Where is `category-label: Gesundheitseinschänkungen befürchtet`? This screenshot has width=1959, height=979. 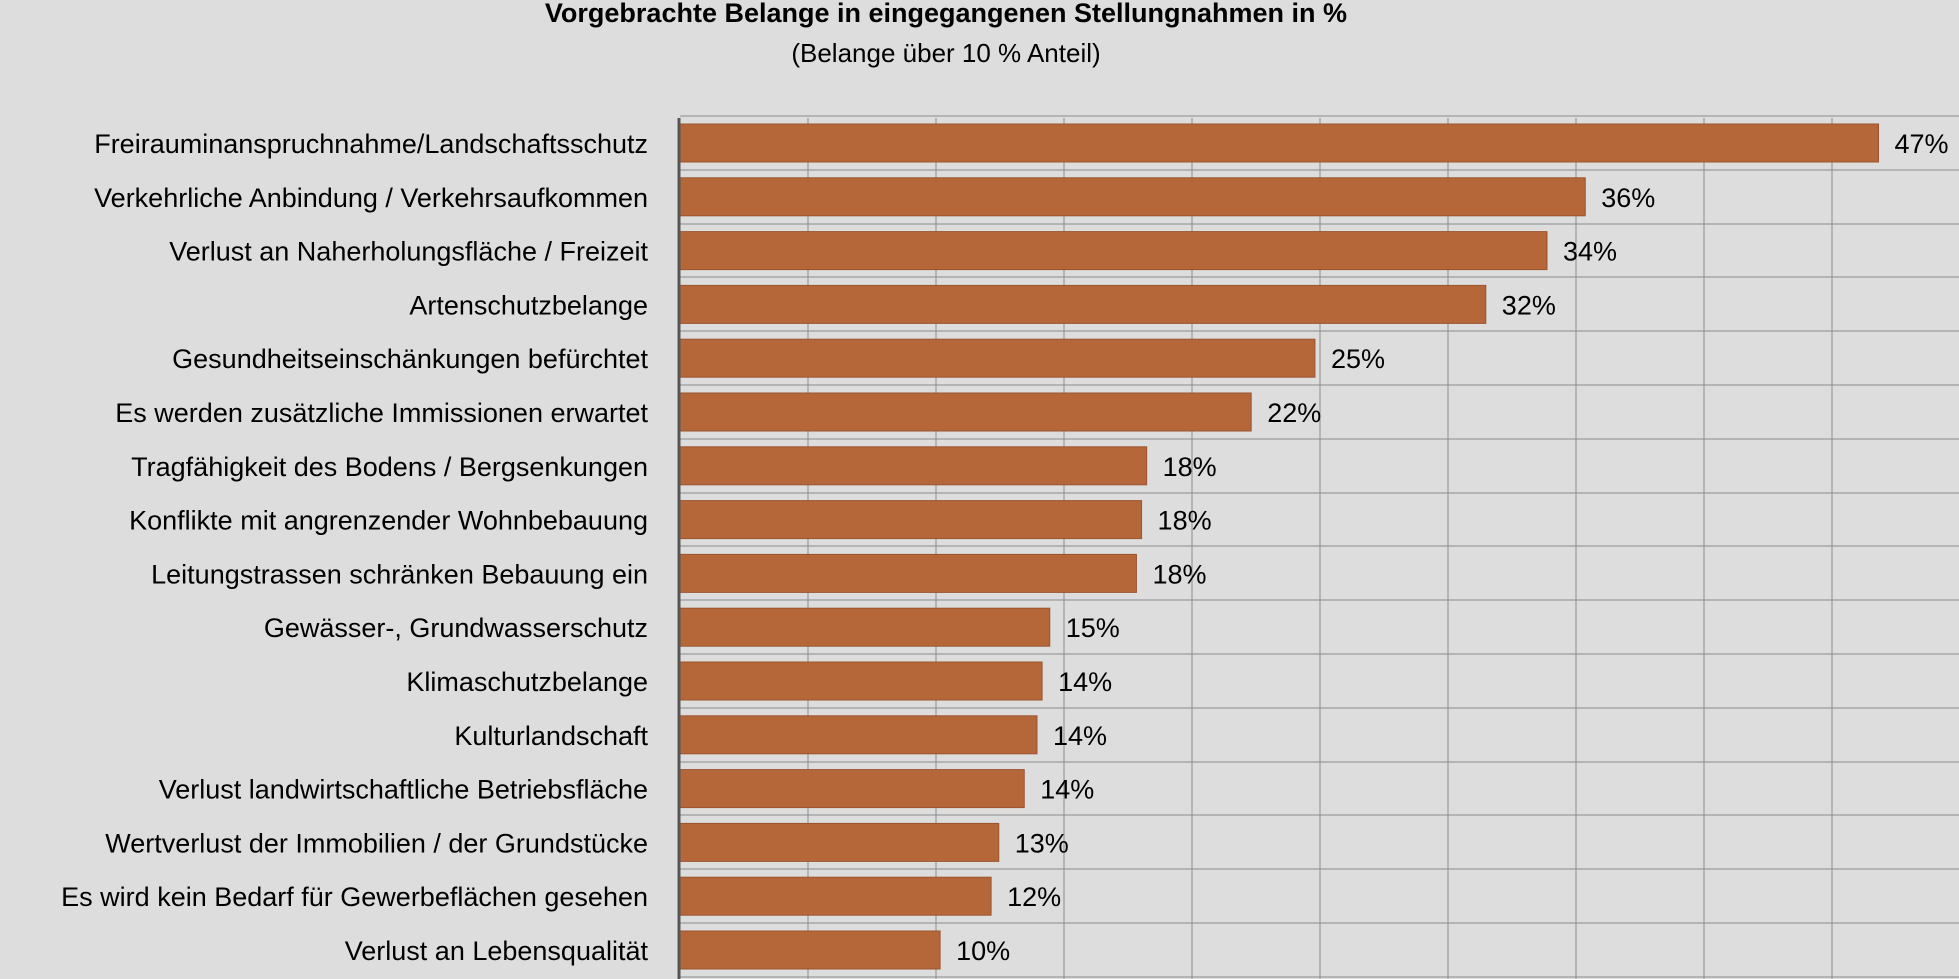
category-label: Gesundheitseinschänkungen befürchtet is located at coordinates (410, 359).